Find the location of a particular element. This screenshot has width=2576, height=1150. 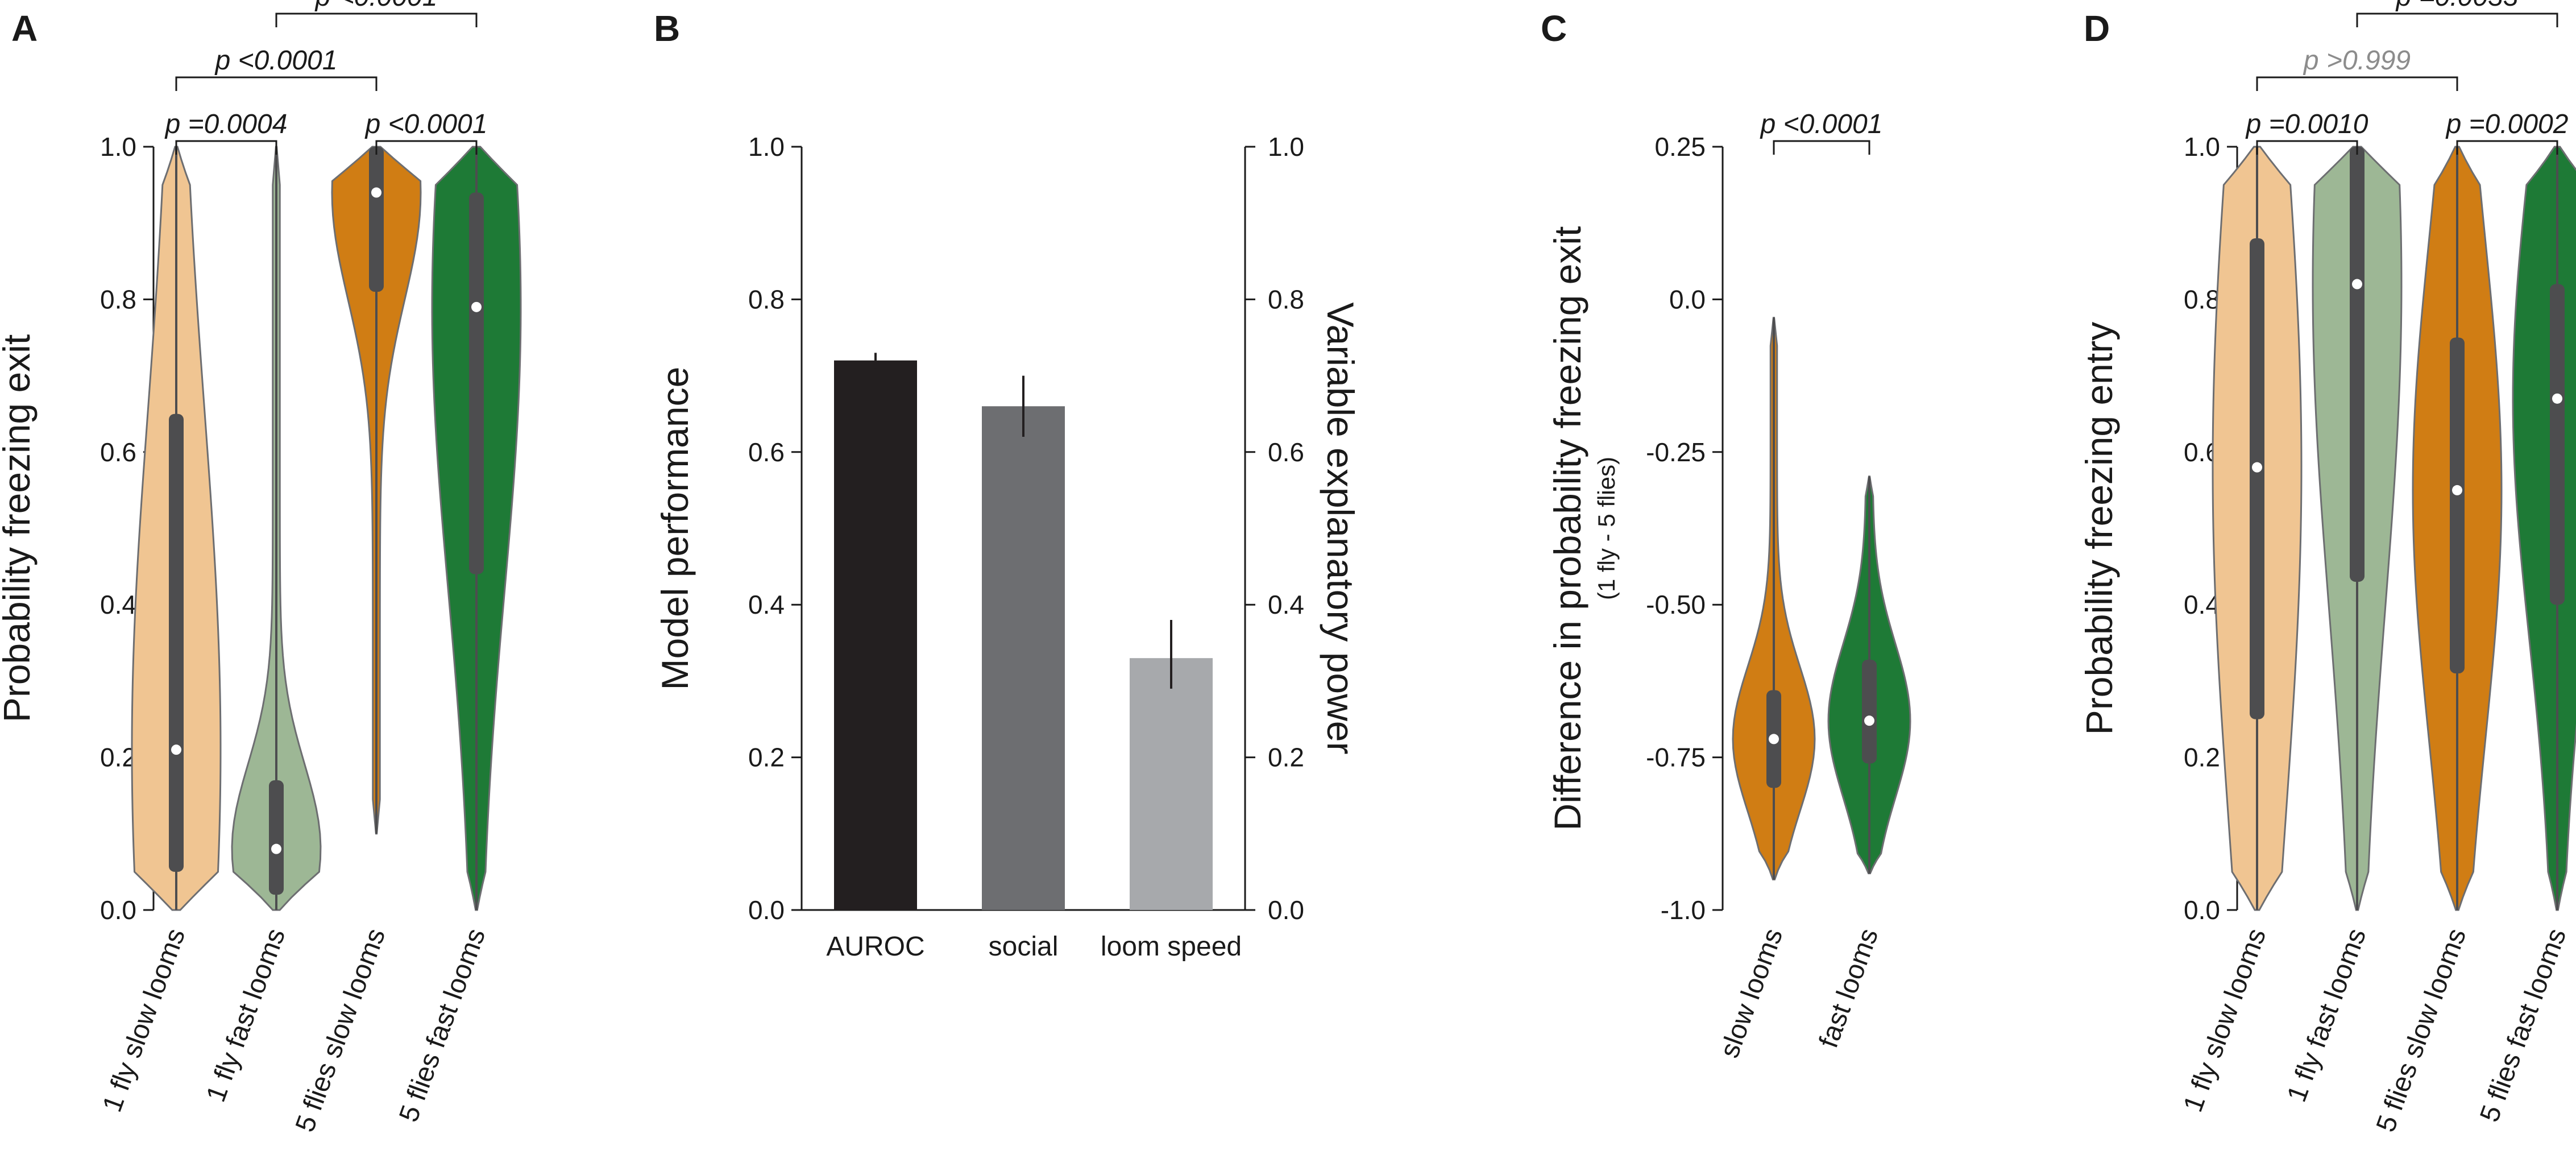

panel-label: D is located at coordinates (2097, 28).